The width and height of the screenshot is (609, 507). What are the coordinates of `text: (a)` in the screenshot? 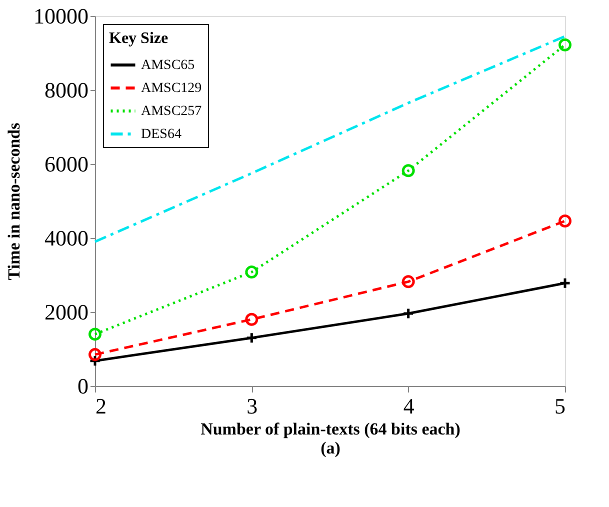 It's located at (330, 448).